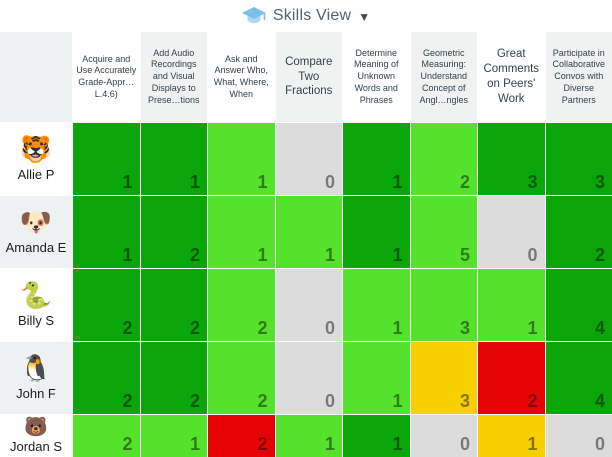  What do you see at coordinates (511, 77) in the screenshot?
I see `column-header-skill-7: Great Comments on Peers' Work` at bounding box center [511, 77].